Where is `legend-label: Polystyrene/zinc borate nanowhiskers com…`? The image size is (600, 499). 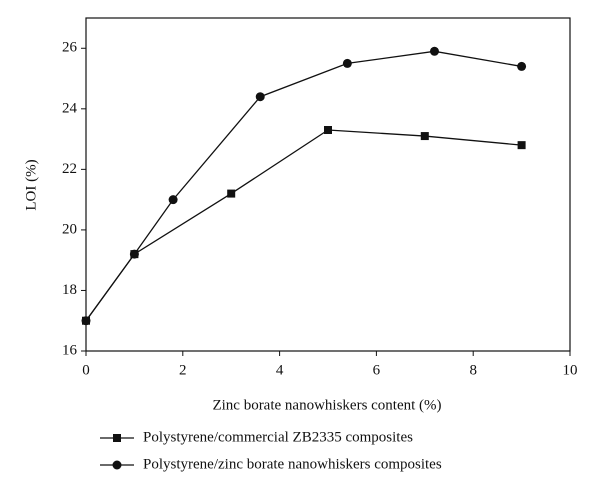 legend-label: Polystyrene/zinc borate nanowhiskers com… is located at coordinates (292, 464).